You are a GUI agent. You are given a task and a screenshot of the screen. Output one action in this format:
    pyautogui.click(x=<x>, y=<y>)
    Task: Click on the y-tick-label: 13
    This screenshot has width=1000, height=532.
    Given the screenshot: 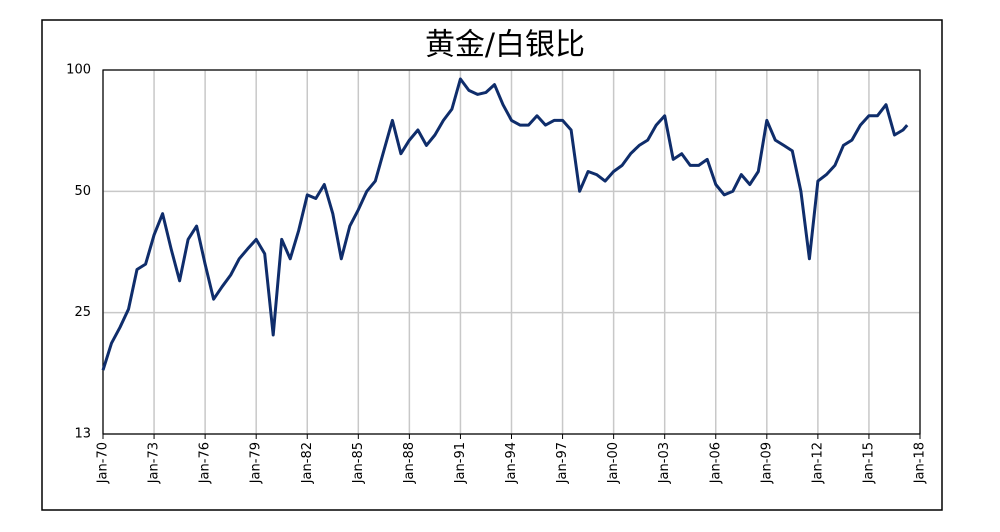 What is the action you would take?
    pyautogui.click(x=82, y=434)
    